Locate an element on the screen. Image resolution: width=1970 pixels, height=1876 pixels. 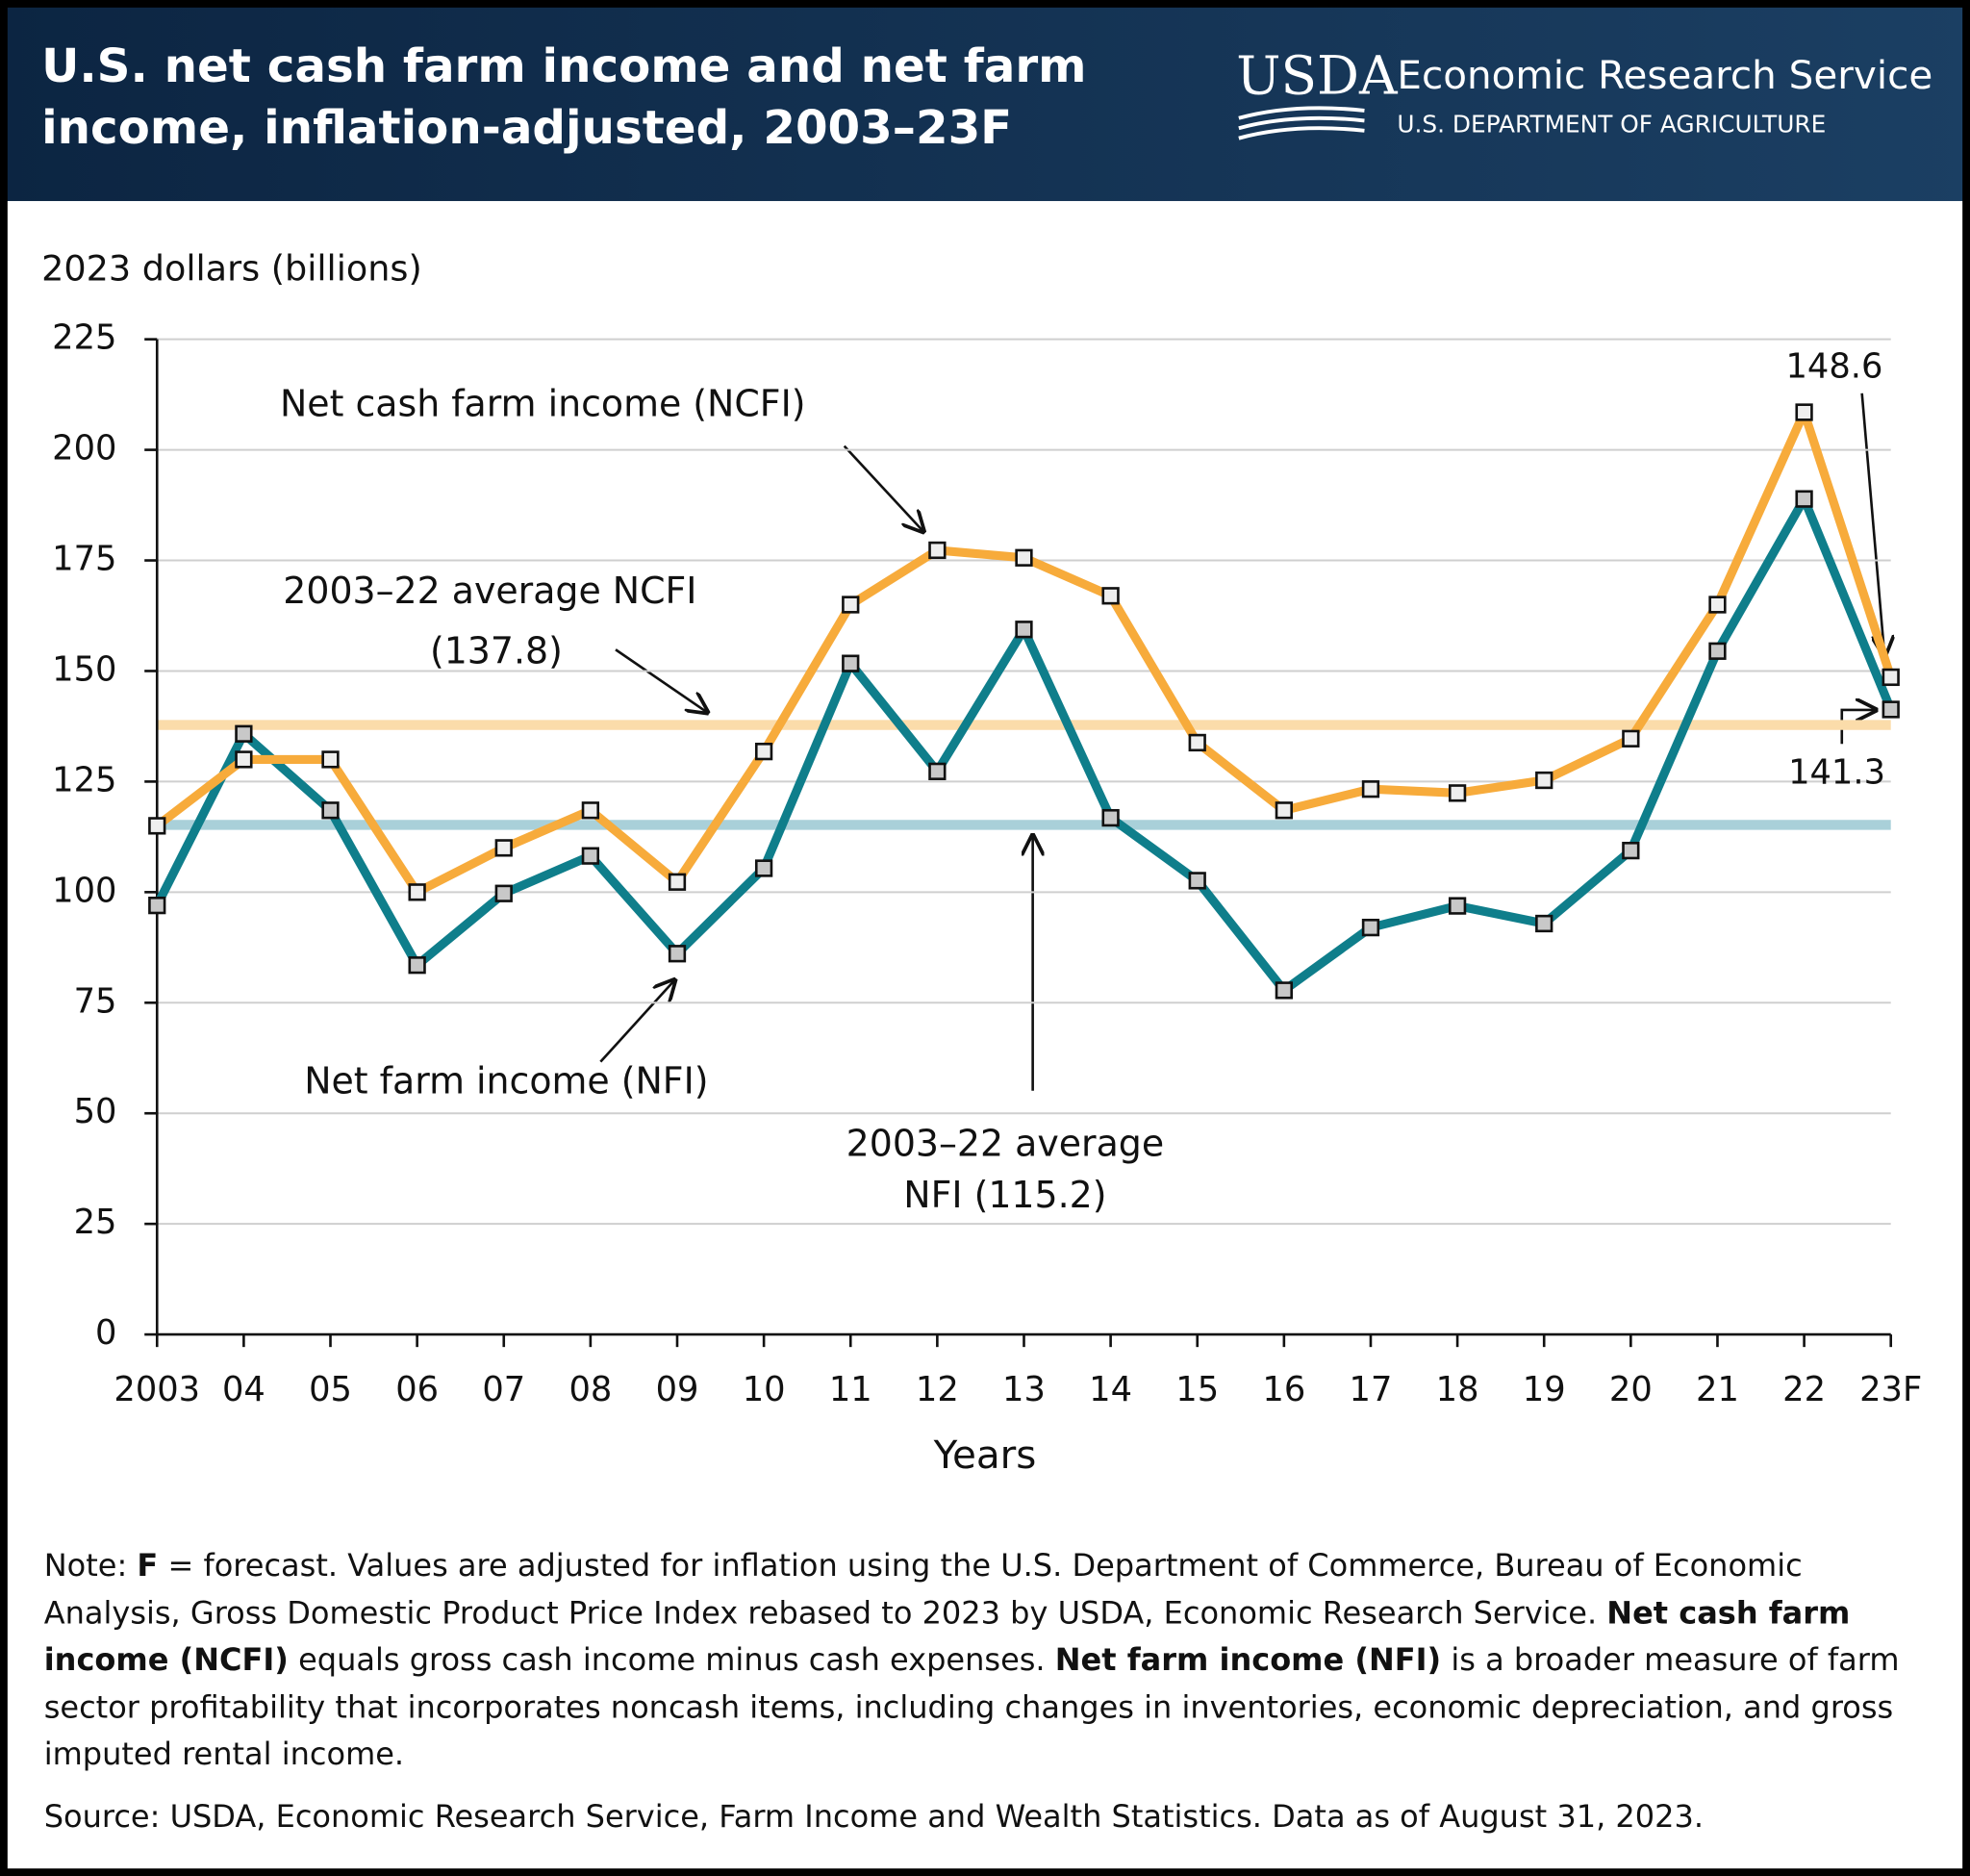
x-tick-label: 13 is located at coordinates (1024, 1389).